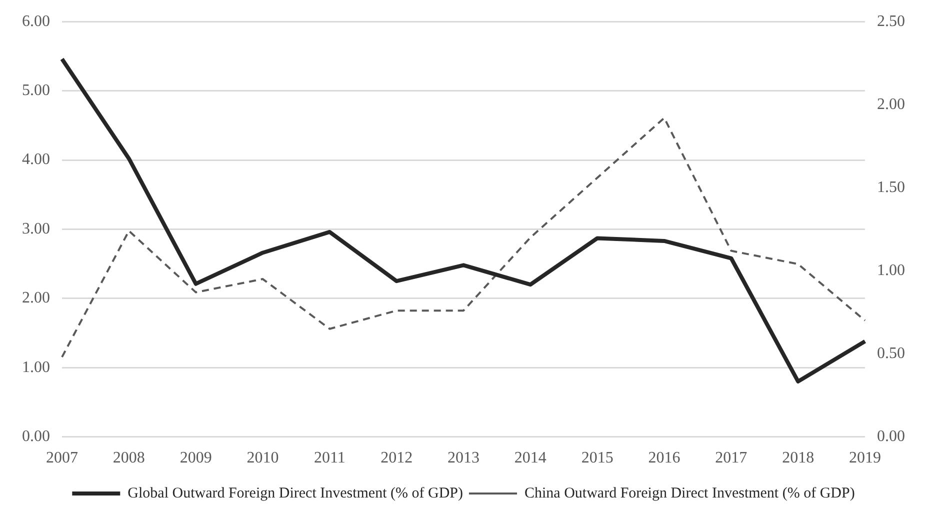  What do you see at coordinates (36, 298) in the screenshot?
I see `y-tick-label: 2.00` at bounding box center [36, 298].